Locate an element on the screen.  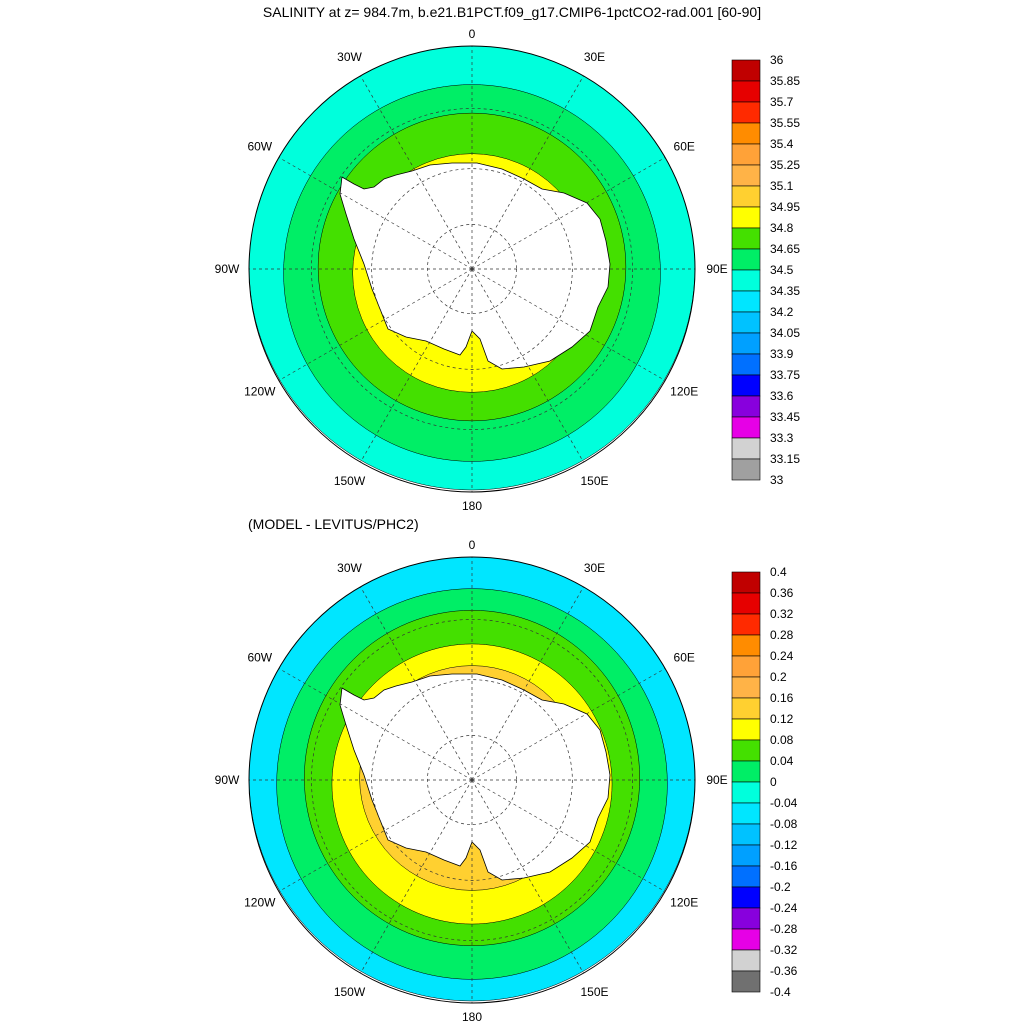
bottom-lon-label-0: 0 is located at coordinates (472, 545).